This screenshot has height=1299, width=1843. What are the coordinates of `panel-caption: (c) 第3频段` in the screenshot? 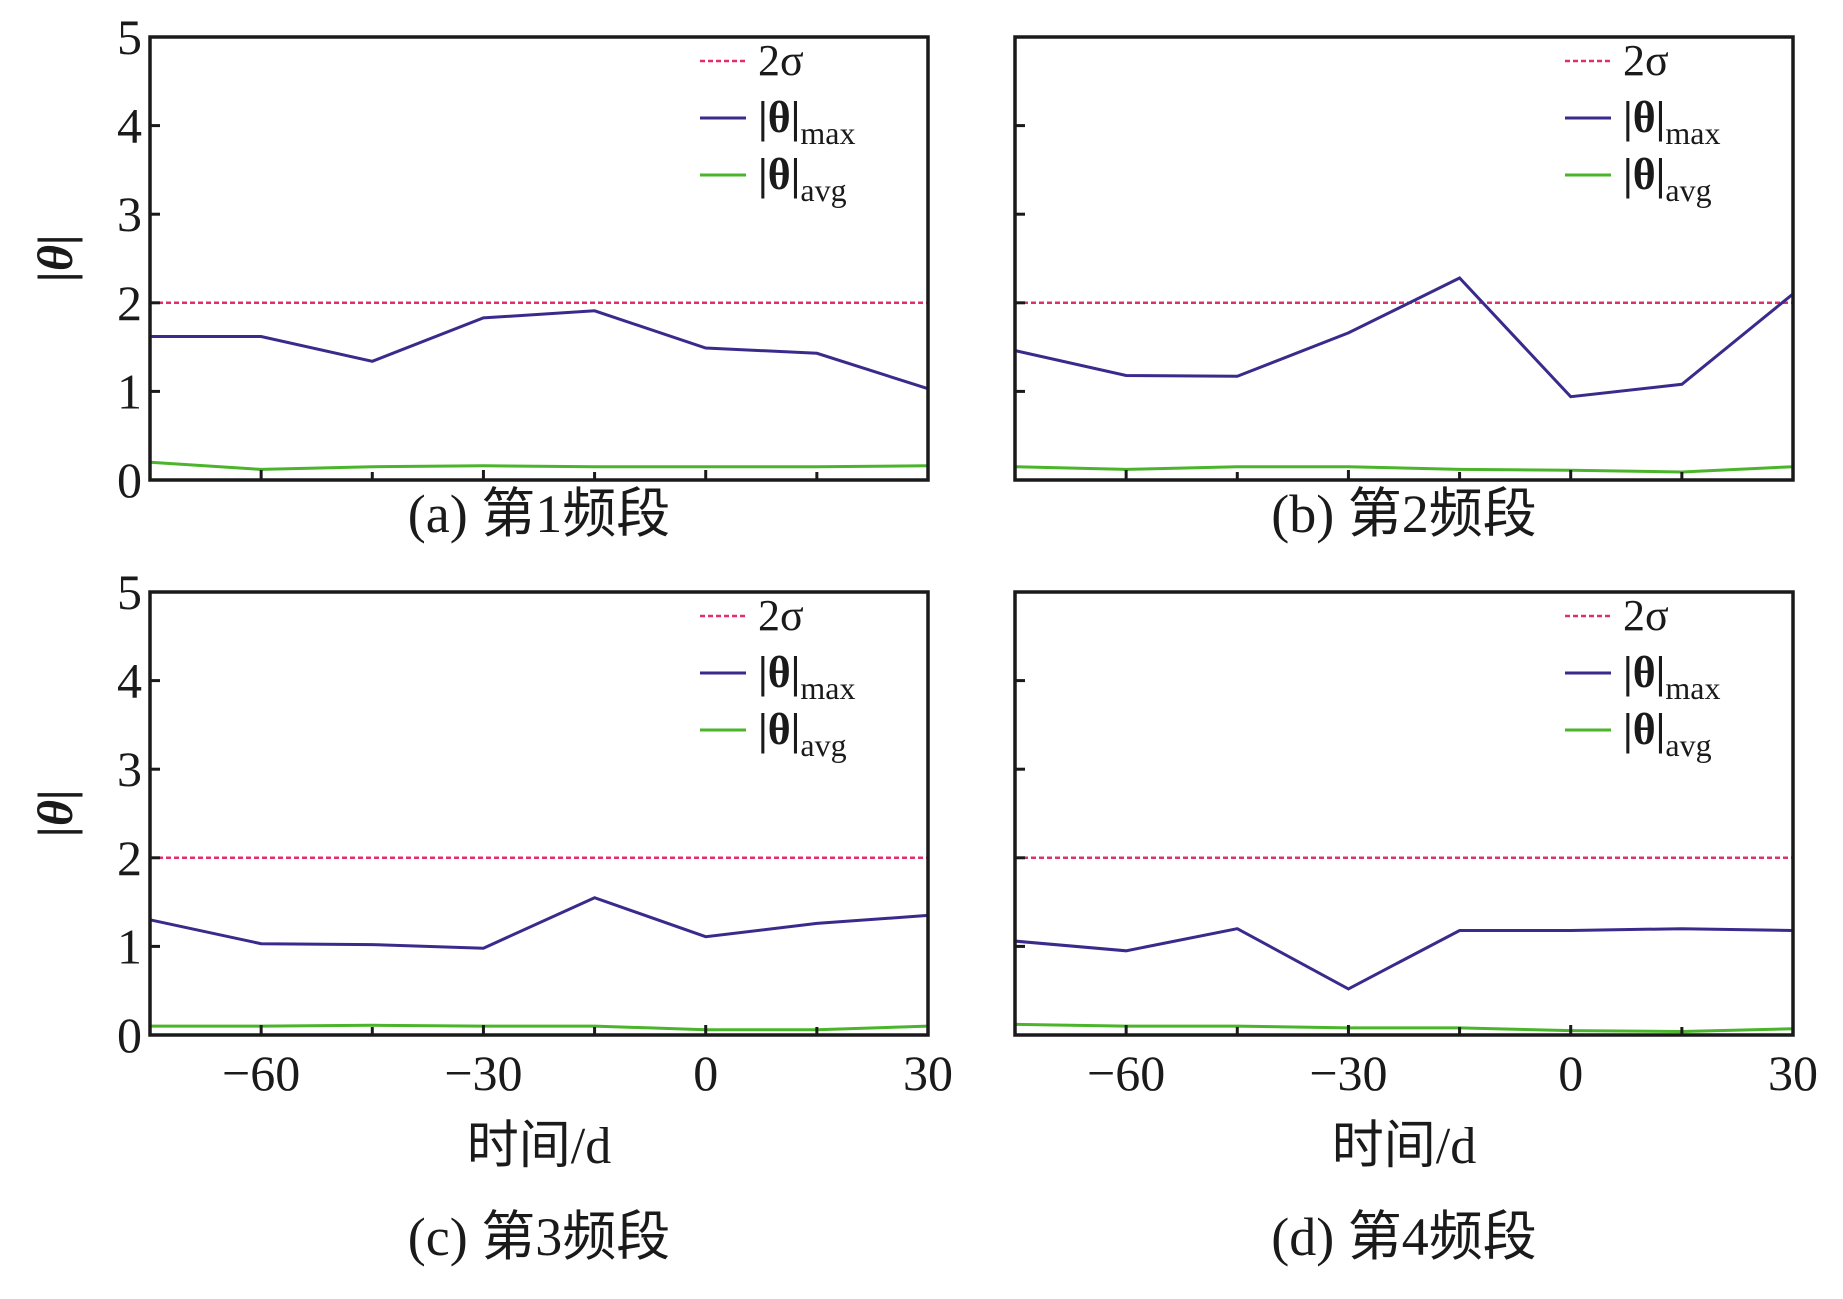 It's located at (539, 1237).